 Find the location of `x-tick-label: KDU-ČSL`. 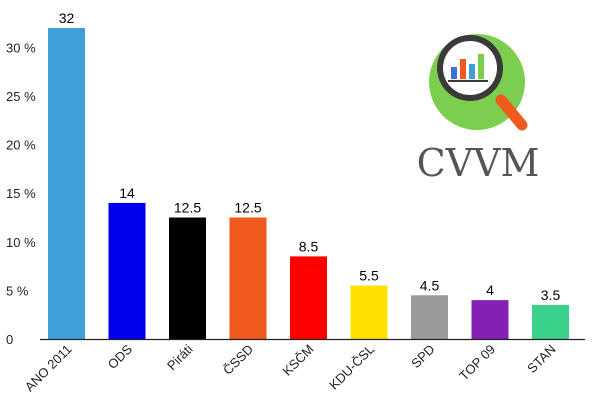

x-tick-label: KDU-ČSL is located at coordinates (351, 367).